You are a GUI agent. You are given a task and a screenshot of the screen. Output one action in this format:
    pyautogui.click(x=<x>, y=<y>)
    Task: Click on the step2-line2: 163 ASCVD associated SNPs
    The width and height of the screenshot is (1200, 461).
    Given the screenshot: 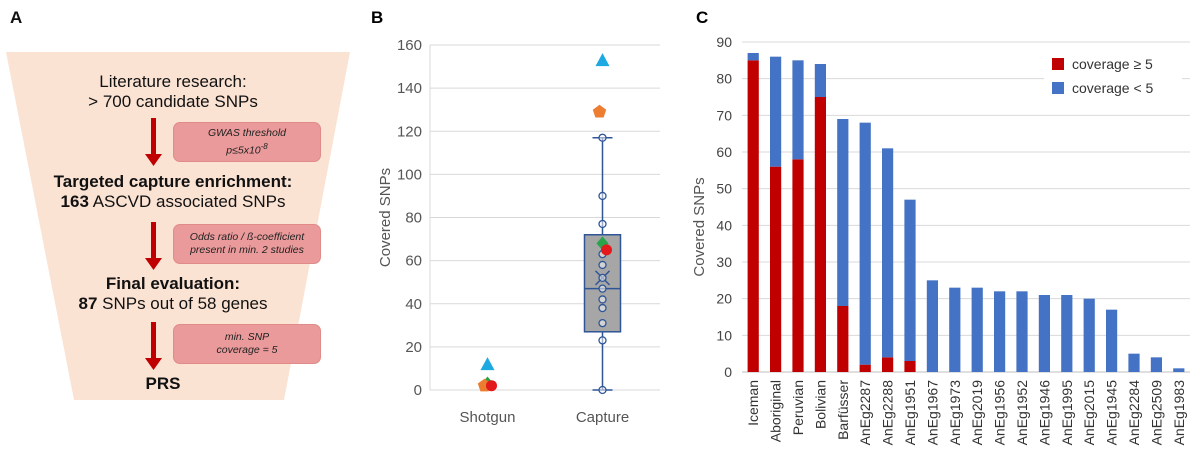 What is the action you would take?
    pyautogui.click(x=173, y=202)
    